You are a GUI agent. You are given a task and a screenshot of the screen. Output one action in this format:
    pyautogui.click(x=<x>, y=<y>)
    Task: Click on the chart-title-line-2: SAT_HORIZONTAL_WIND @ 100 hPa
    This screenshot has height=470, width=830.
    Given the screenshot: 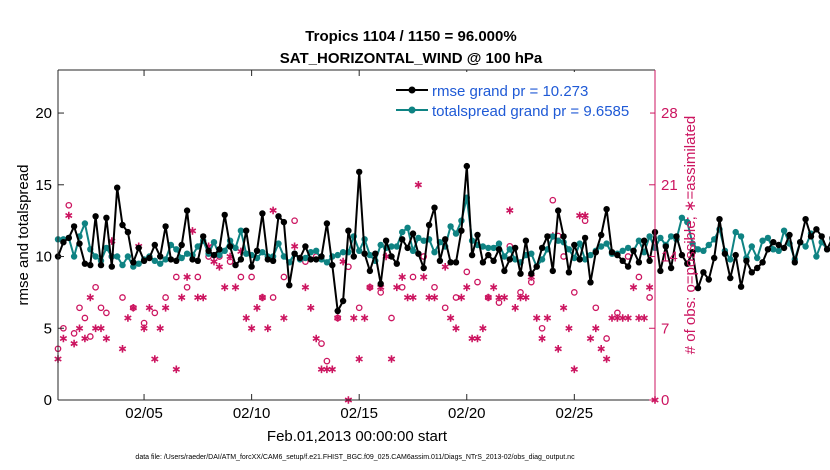 What is the action you would take?
    pyautogui.click(x=411, y=58)
    